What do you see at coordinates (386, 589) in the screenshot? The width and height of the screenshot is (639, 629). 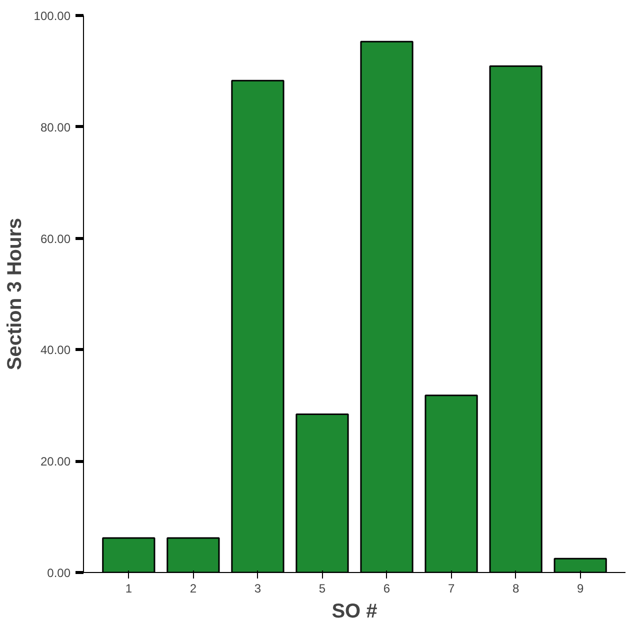 I see `x-tick-label: 6` at bounding box center [386, 589].